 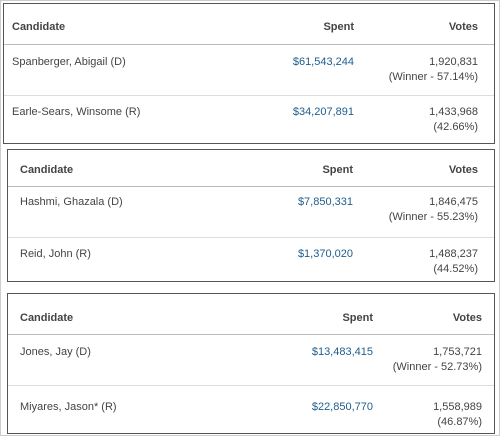 I want to click on spent: $1,370,020, so click(x=325, y=254).